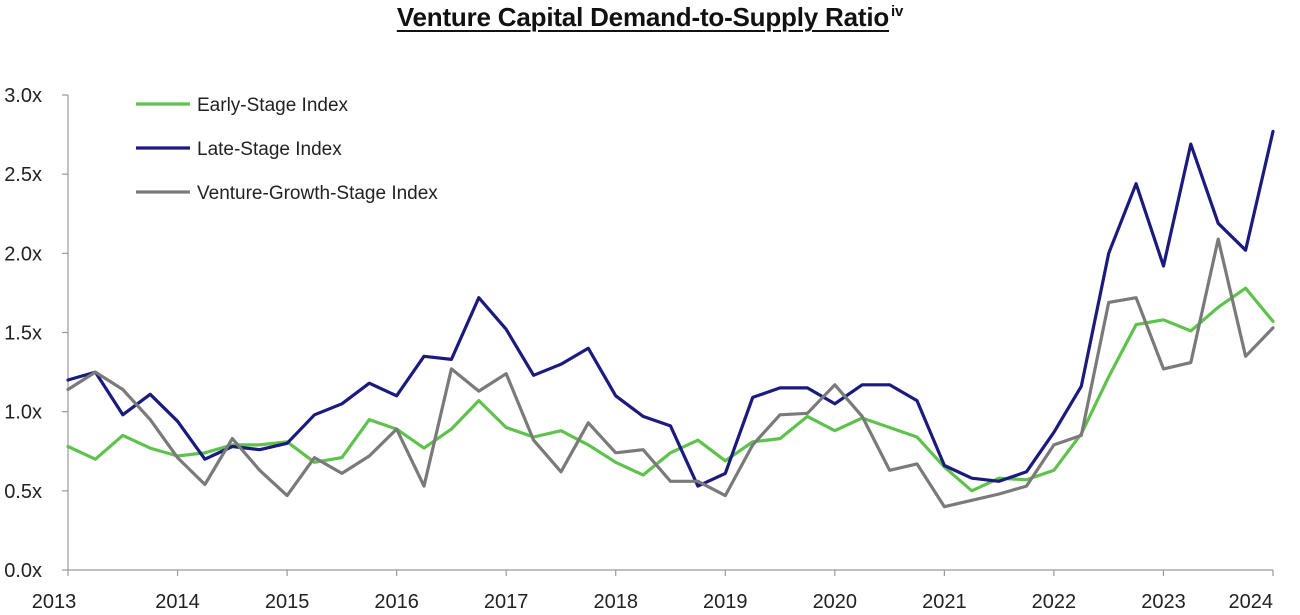 This screenshot has width=1300, height=615. What do you see at coordinates (177, 602) in the screenshot?
I see `x-tick-label: 2014` at bounding box center [177, 602].